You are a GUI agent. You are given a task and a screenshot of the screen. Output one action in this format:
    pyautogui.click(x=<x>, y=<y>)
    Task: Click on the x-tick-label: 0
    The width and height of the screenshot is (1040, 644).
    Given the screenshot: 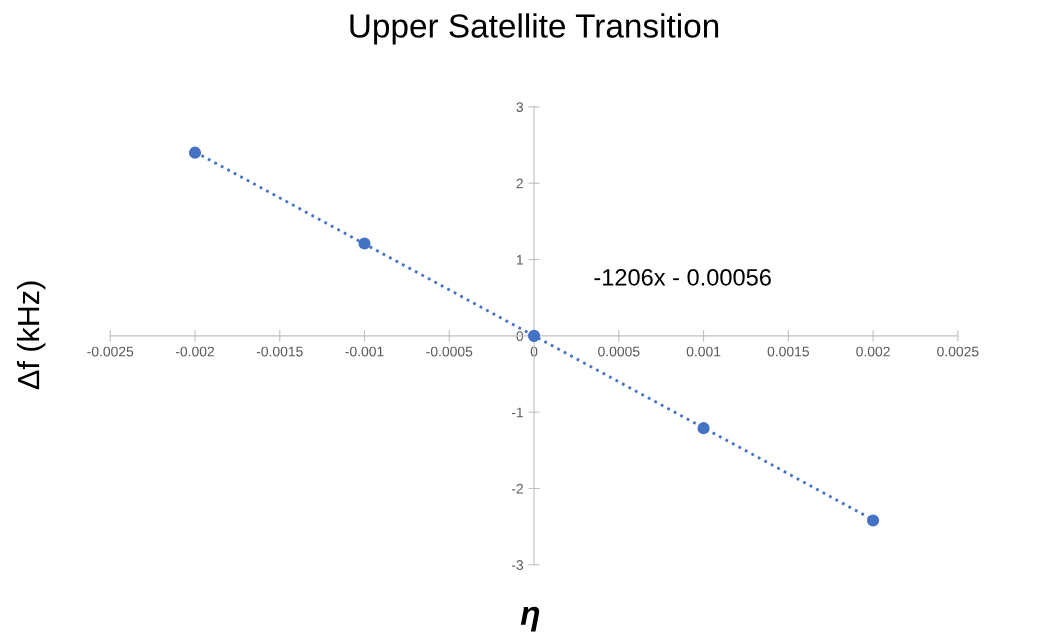 What is the action you would take?
    pyautogui.click(x=534, y=351)
    